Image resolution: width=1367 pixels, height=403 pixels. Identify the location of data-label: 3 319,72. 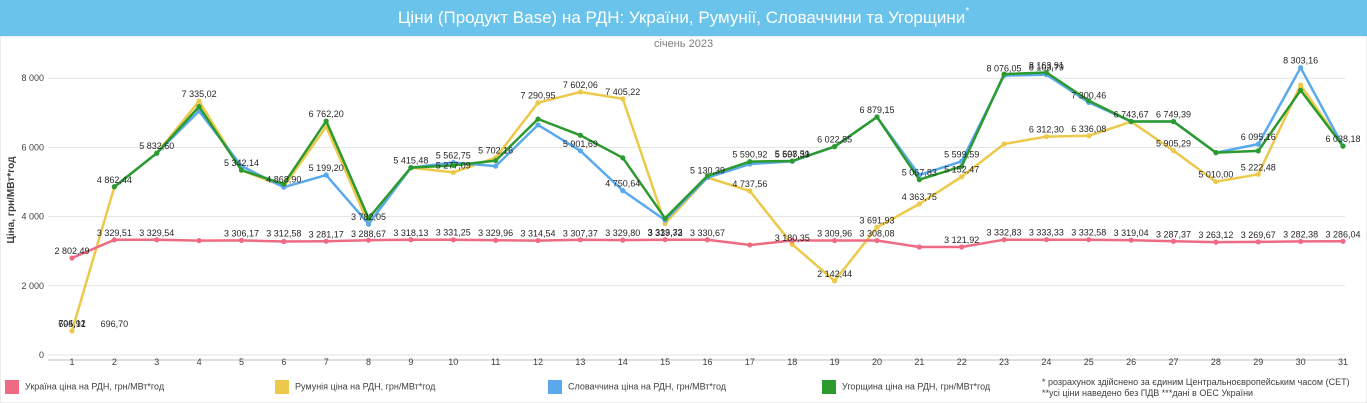
(665, 233).